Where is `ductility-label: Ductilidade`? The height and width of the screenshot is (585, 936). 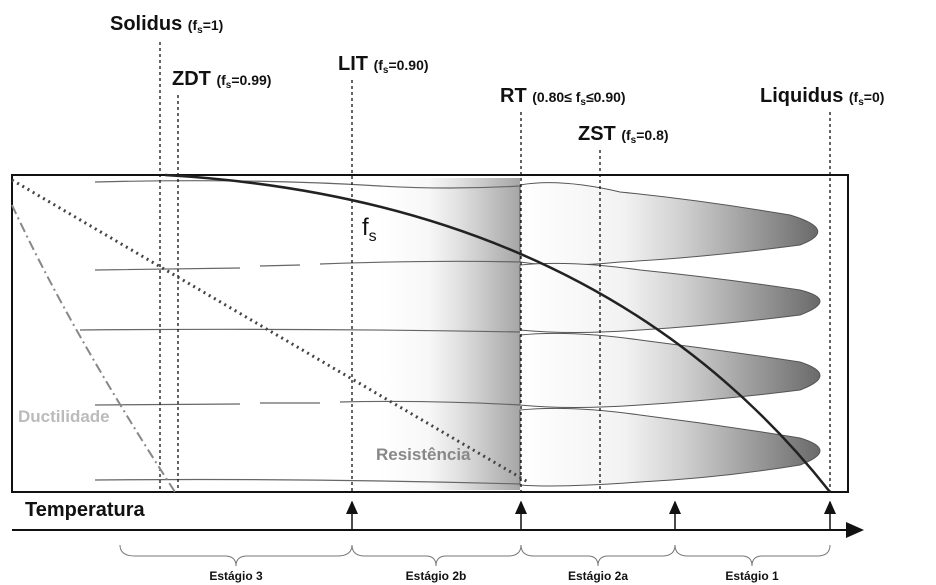
ductility-label: Ductilidade is located at coordinates (64, 416).